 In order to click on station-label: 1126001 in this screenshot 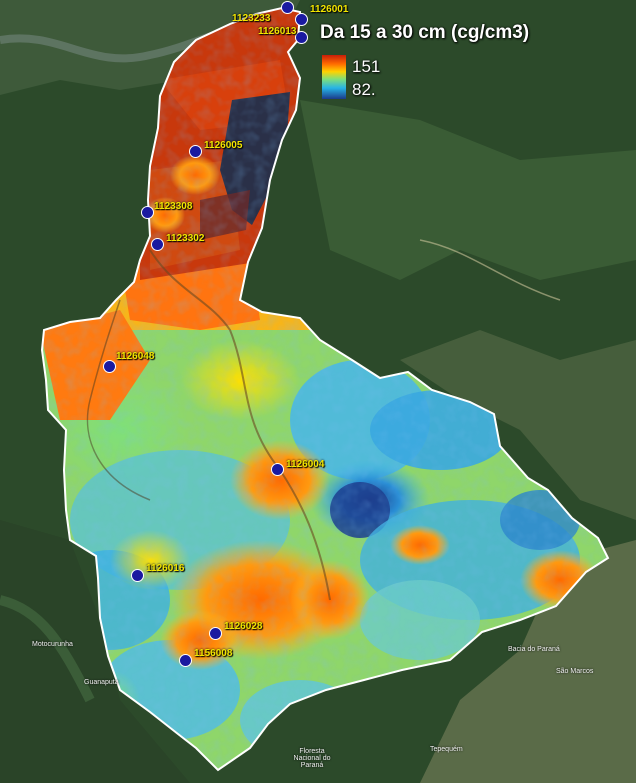, I will do `click(329, 9)`.